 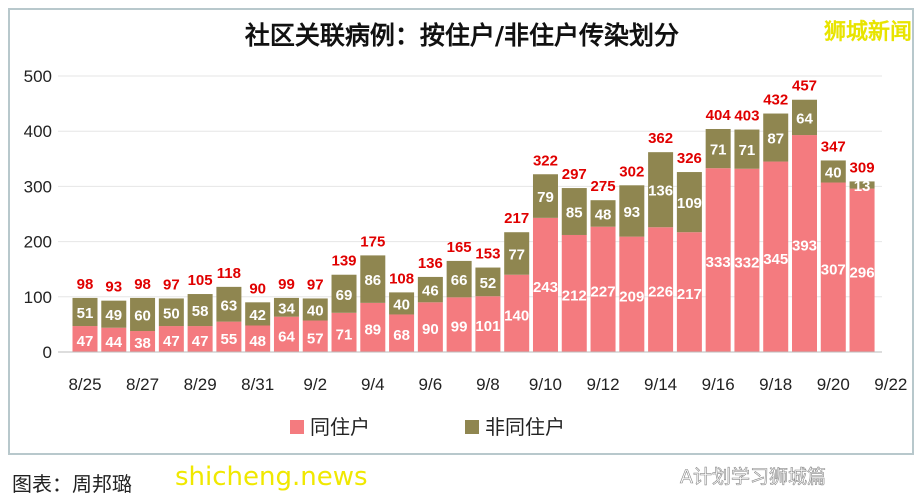 I want to click on data-label-nonresident: 50, so click(x=171, y=313).